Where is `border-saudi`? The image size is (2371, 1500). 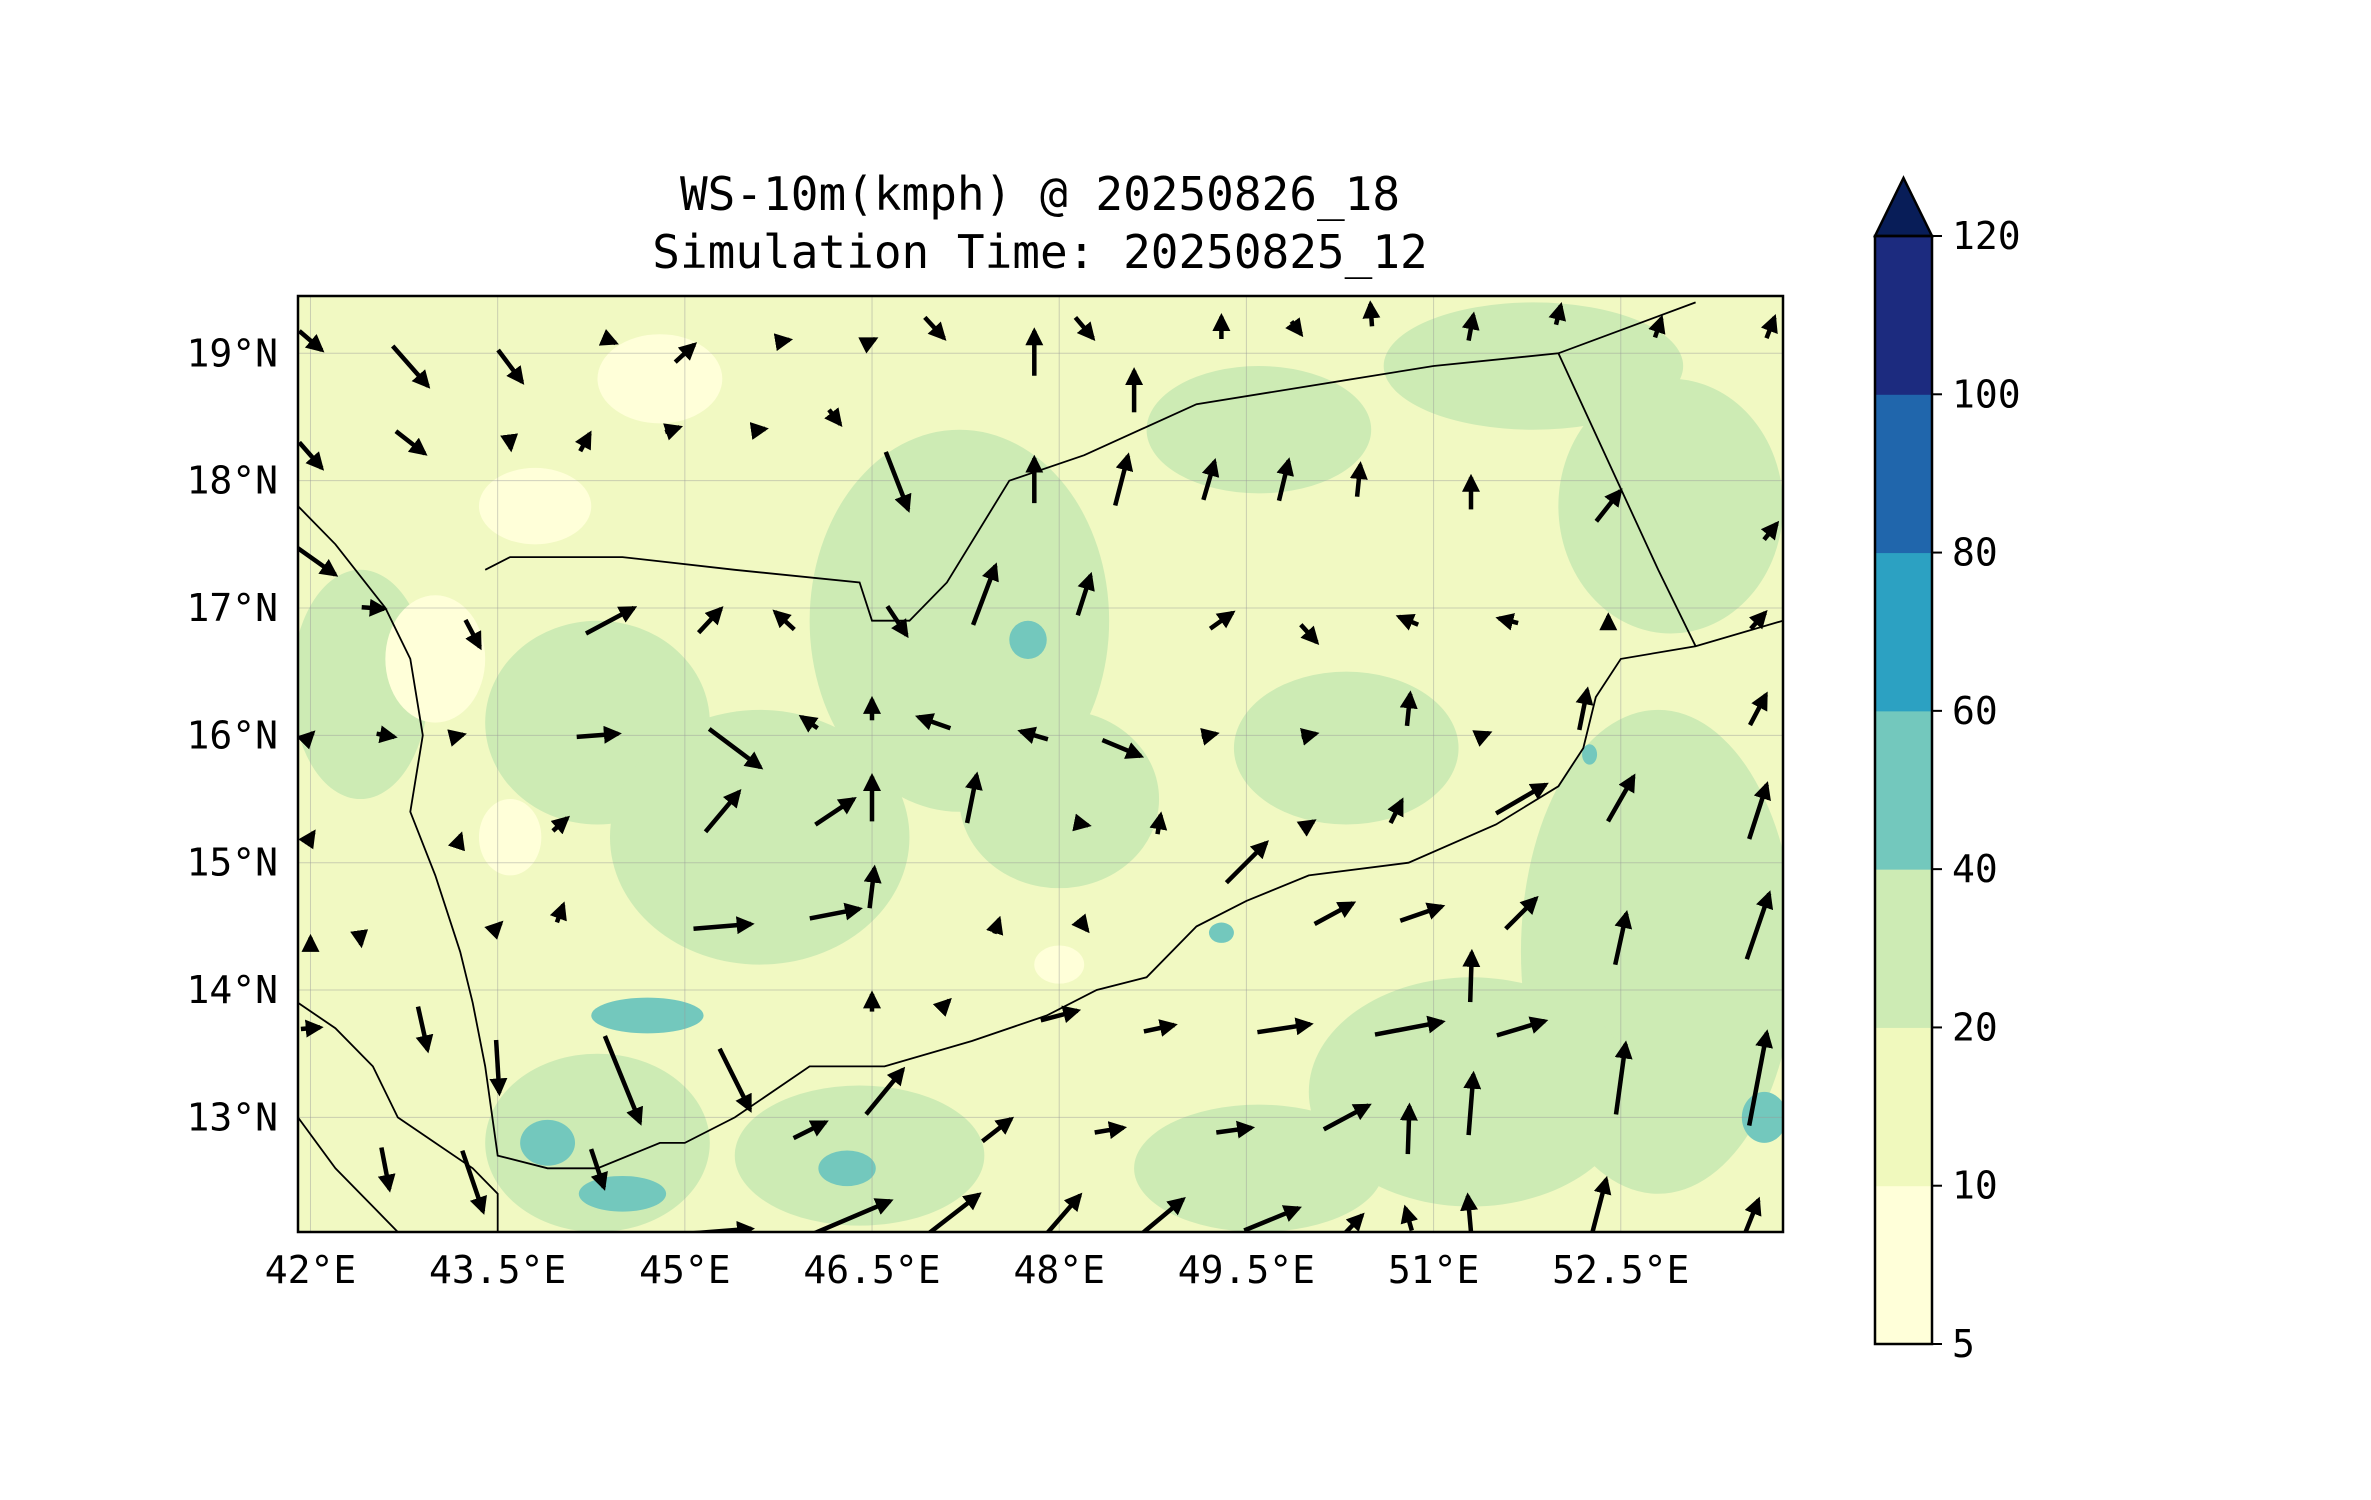
border-saudi is located at coordinates (1090, 461).